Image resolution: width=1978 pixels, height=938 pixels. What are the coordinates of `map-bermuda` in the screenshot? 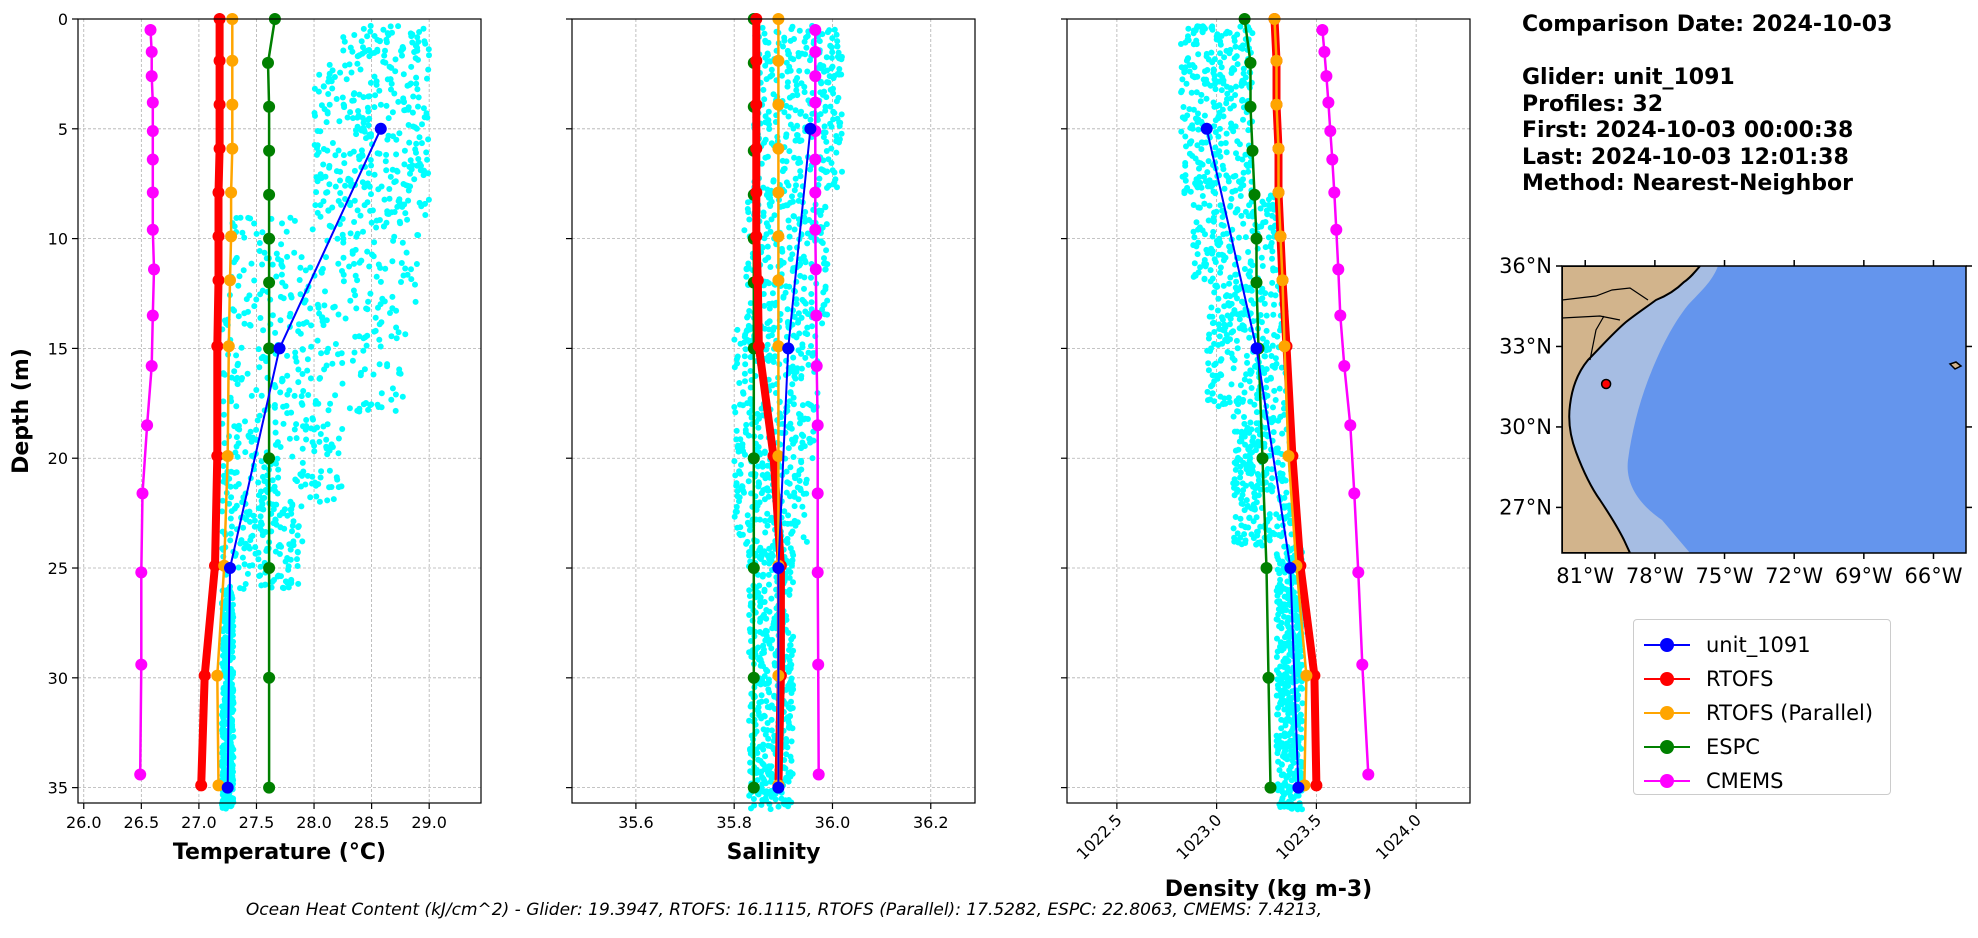 It's located at (1955, 365).